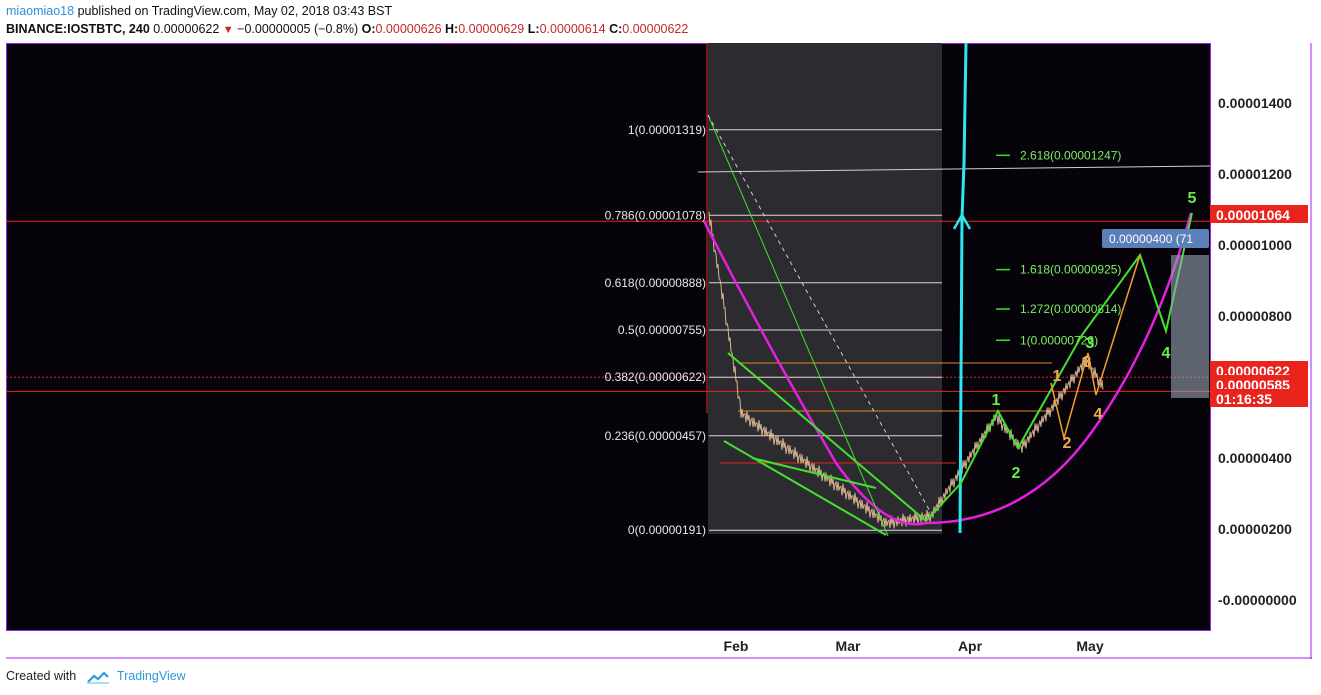 This screenshot has width=1321, height=695. What do you see at coordinates (1057, 376) in the screenshot?
I see `orange-wave-label-1: 1` at bounding box center [1057, 376].